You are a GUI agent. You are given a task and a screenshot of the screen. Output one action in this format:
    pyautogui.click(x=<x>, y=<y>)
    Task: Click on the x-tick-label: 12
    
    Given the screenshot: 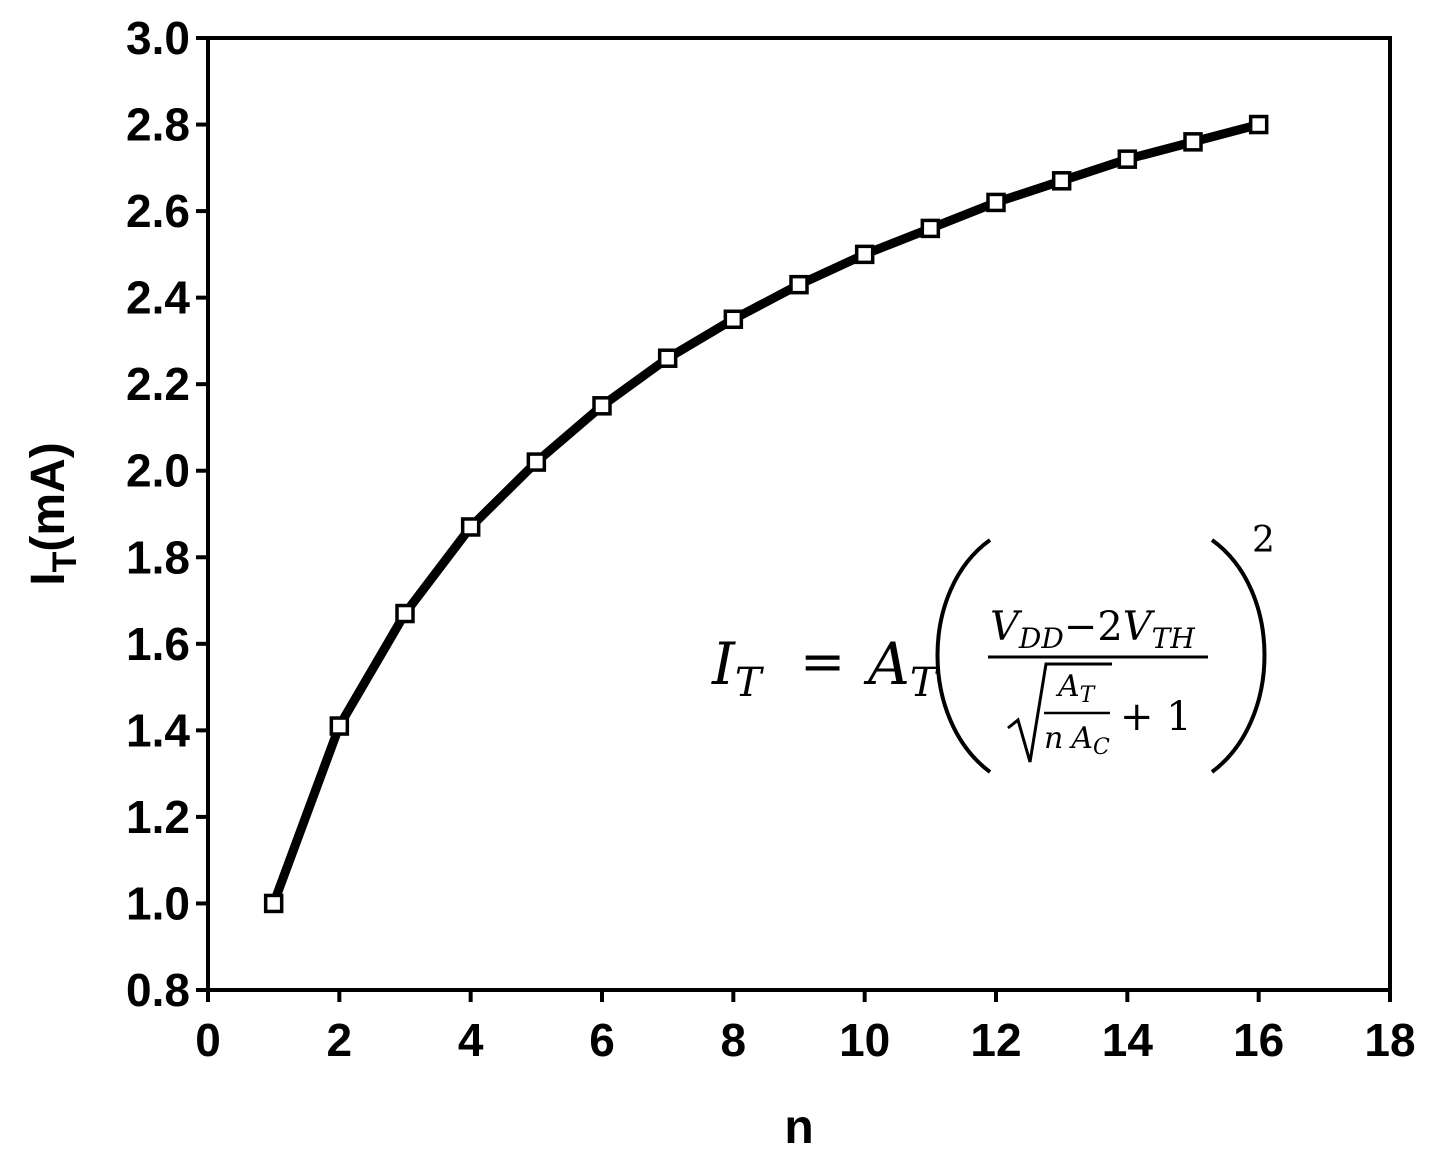 What is the action you would take?
    pyautogui.click(x=995, y=1040)
    